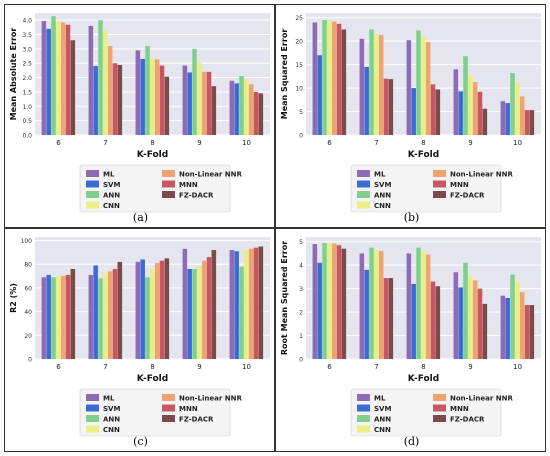 Image resolution: width=550 pixels, height=456 pixels. I want to click on y-tick-label: 5, so click(301, 242).